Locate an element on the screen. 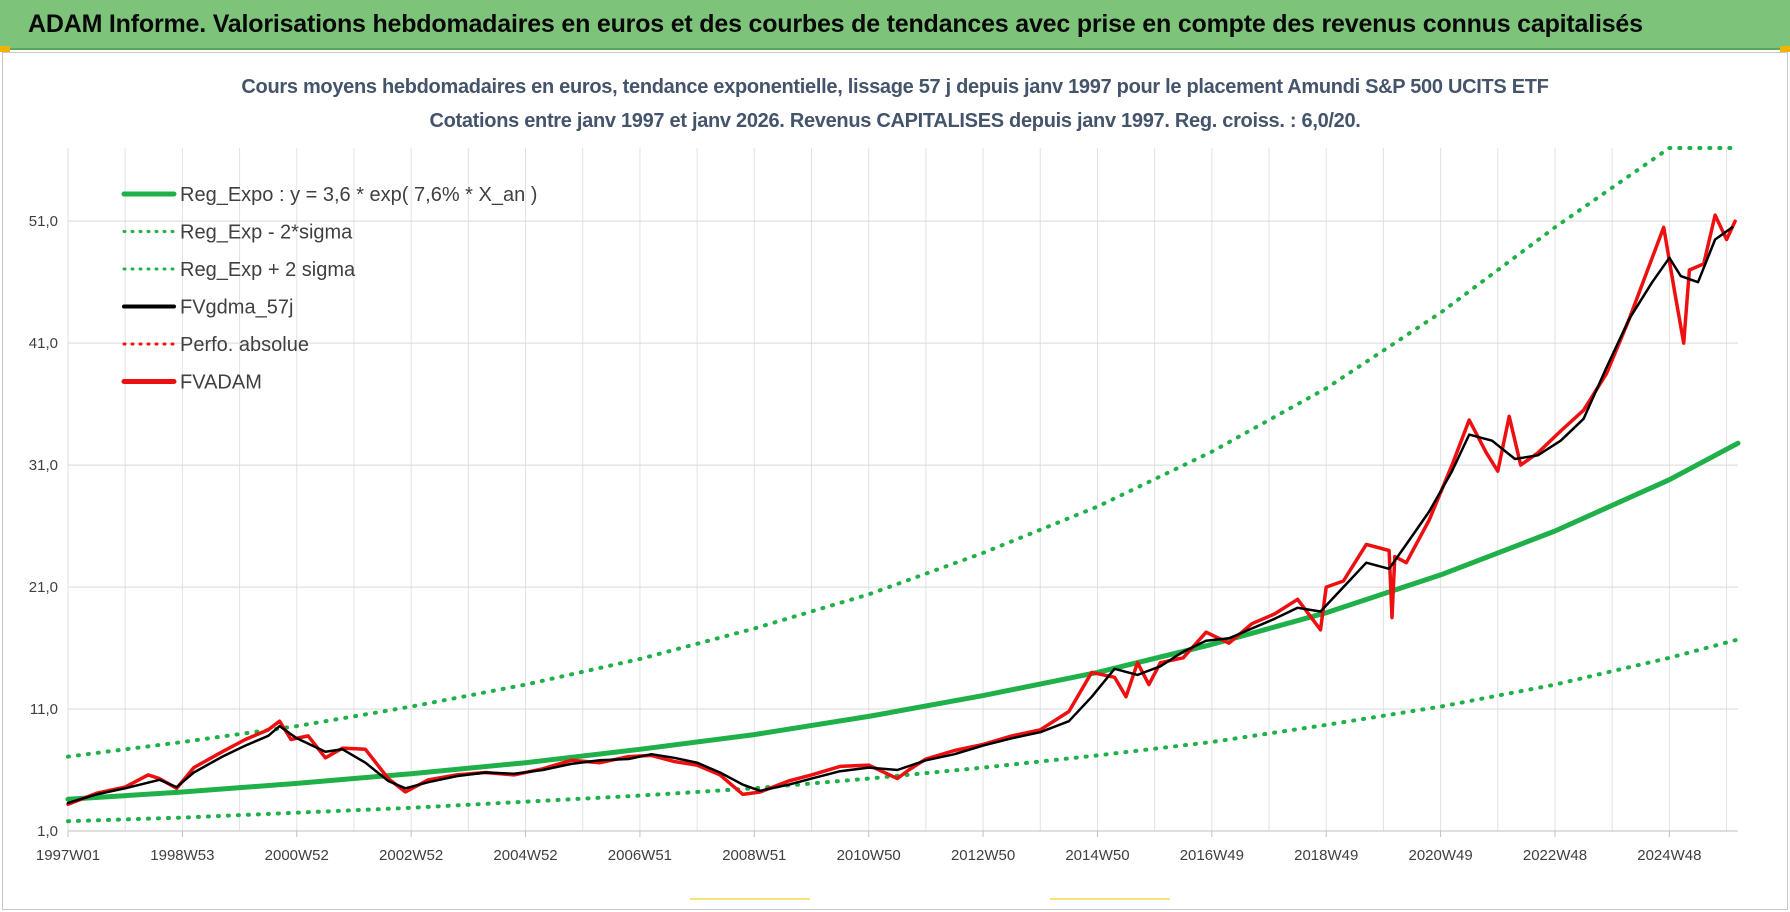 Image resolution: width=1790 pixels, height=912 pixels. x-tick-label: 2018W49 is located at coordinates (1326, 855).